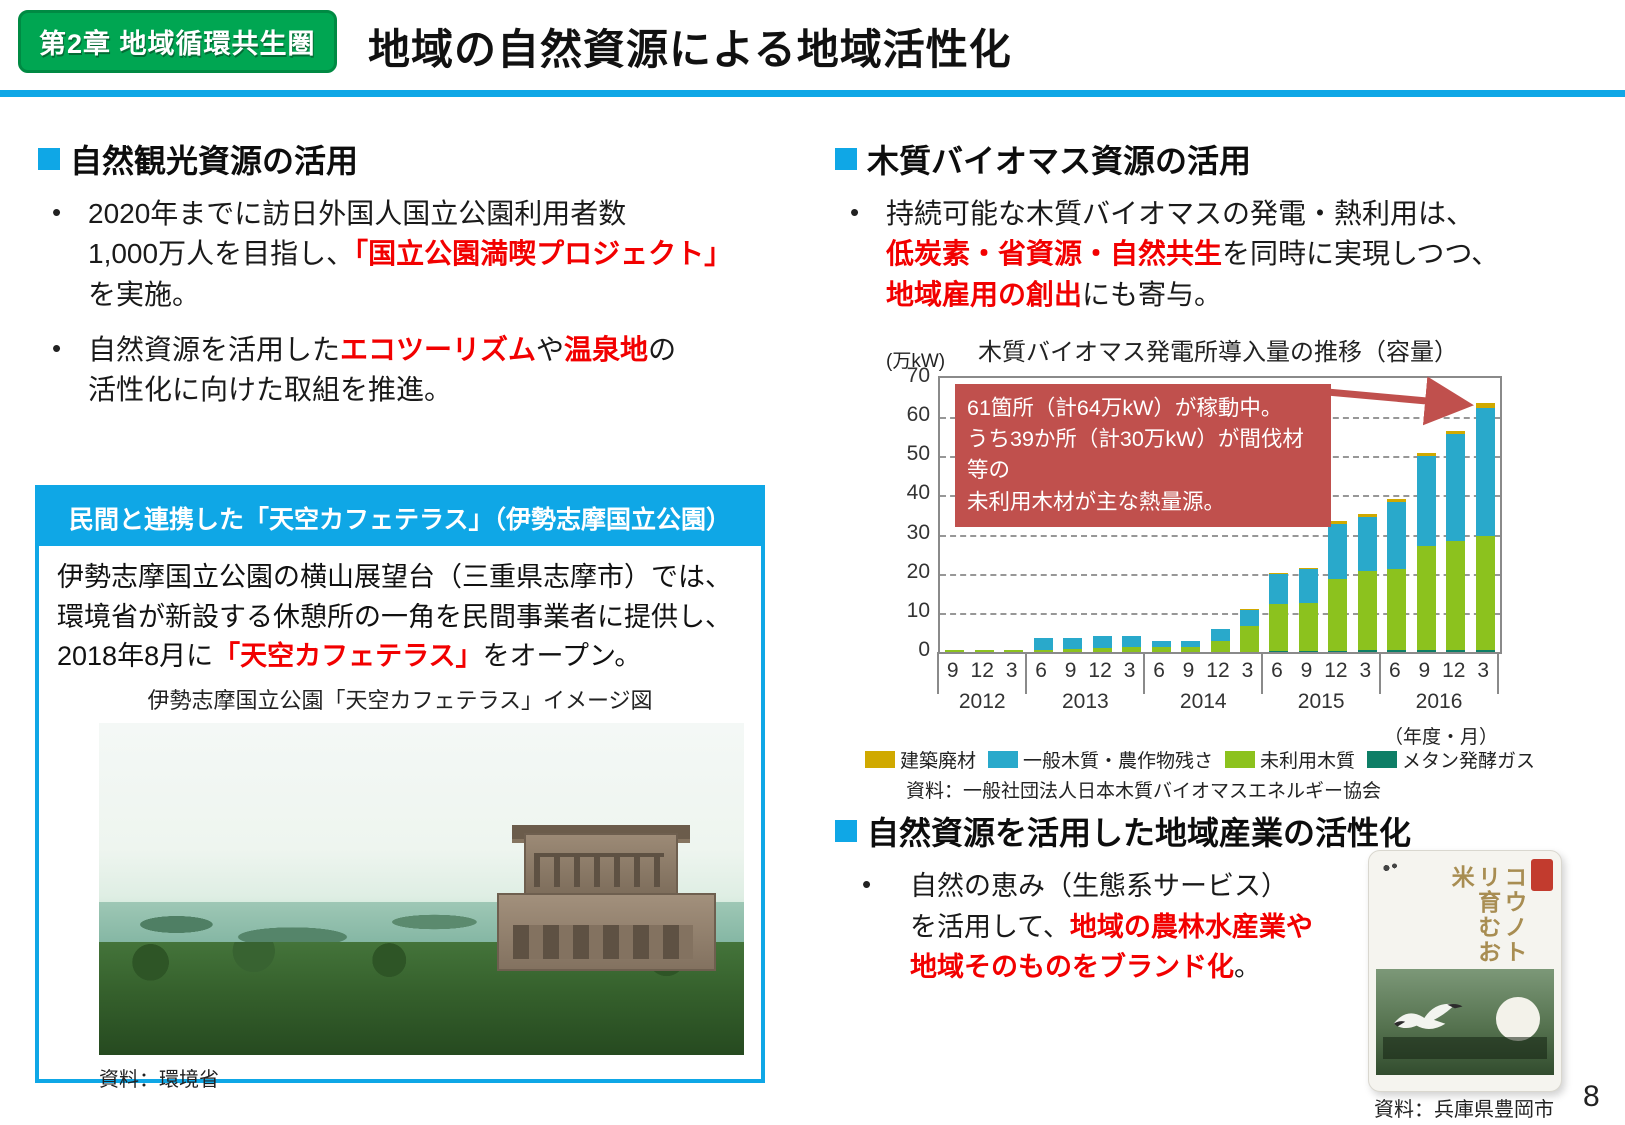  Describe the element at coordinates (1465, 1048) in the screenshot. I see `bag-bottom-band` at that location.